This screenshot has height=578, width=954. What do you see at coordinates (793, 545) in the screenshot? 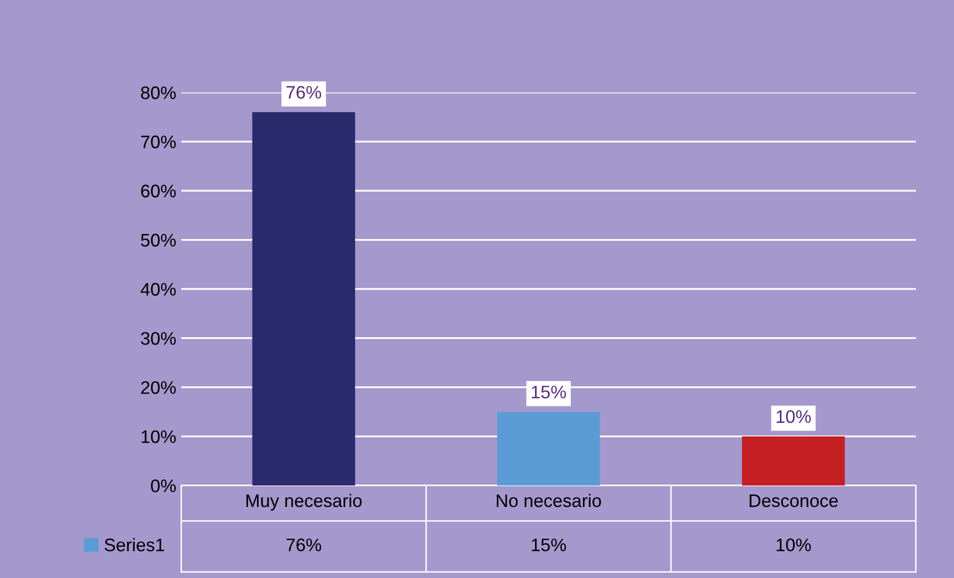
I see `data-label: 10%` at bounding box center [793, 545].